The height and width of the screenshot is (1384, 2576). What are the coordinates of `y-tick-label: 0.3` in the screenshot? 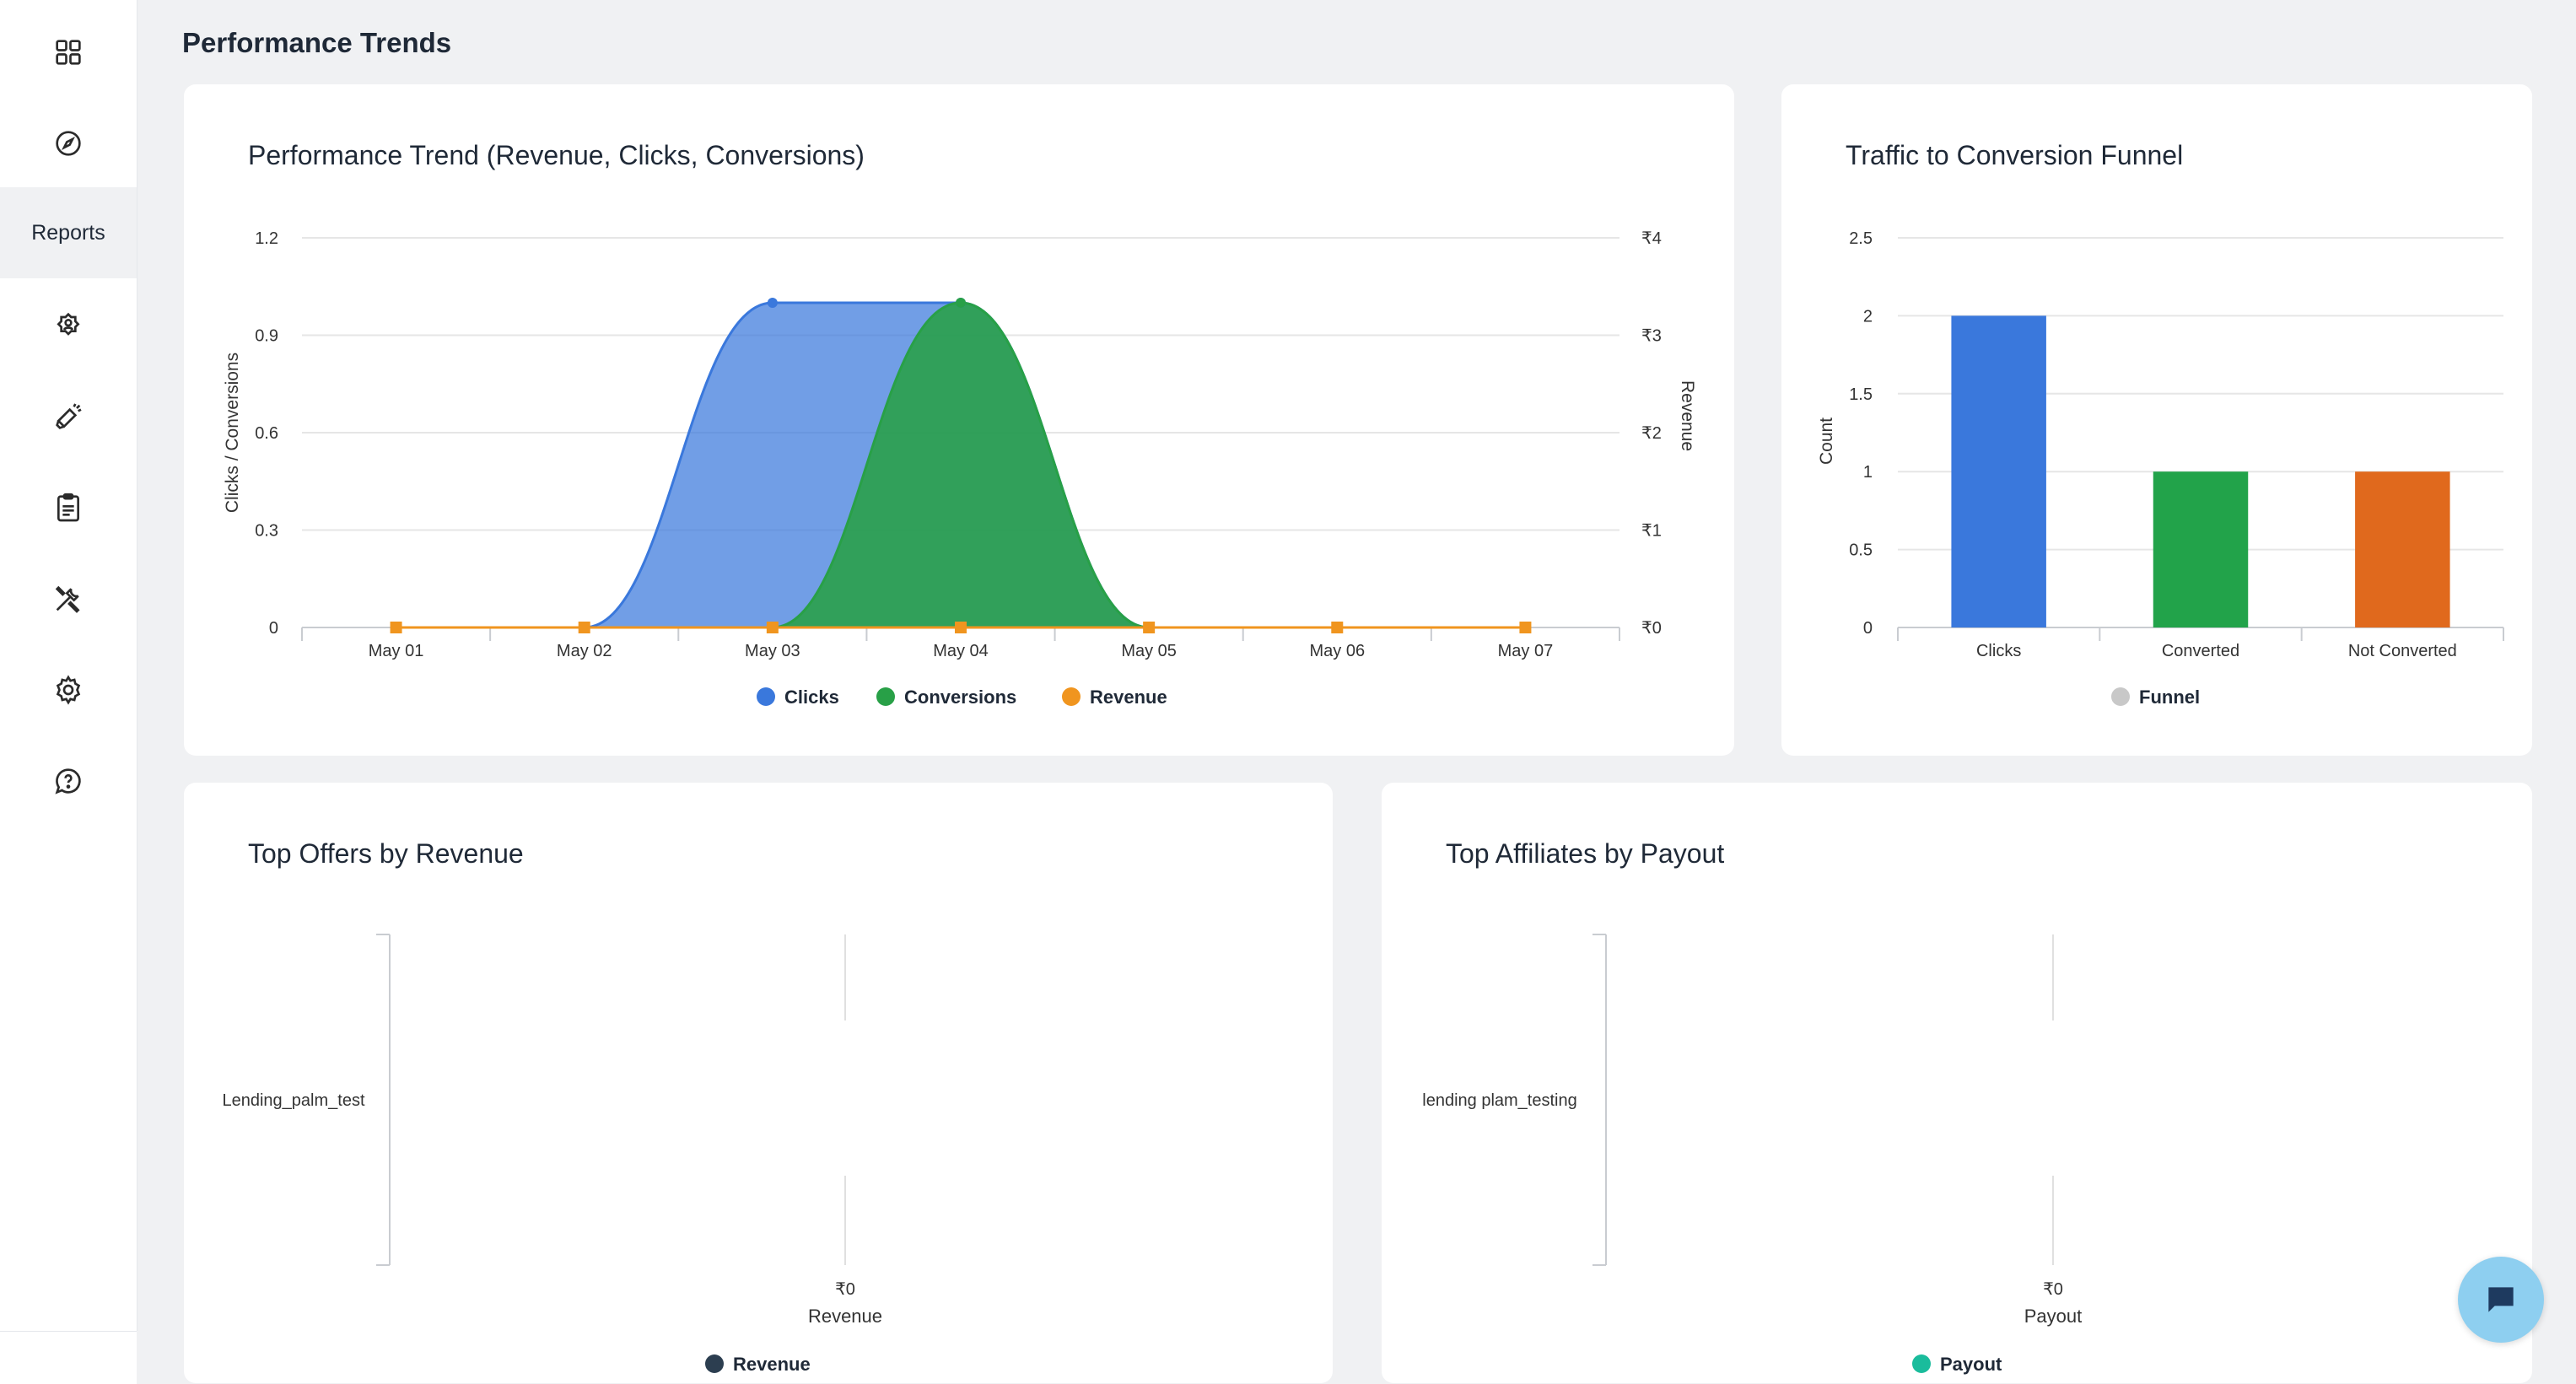 It's located at (266, 531).